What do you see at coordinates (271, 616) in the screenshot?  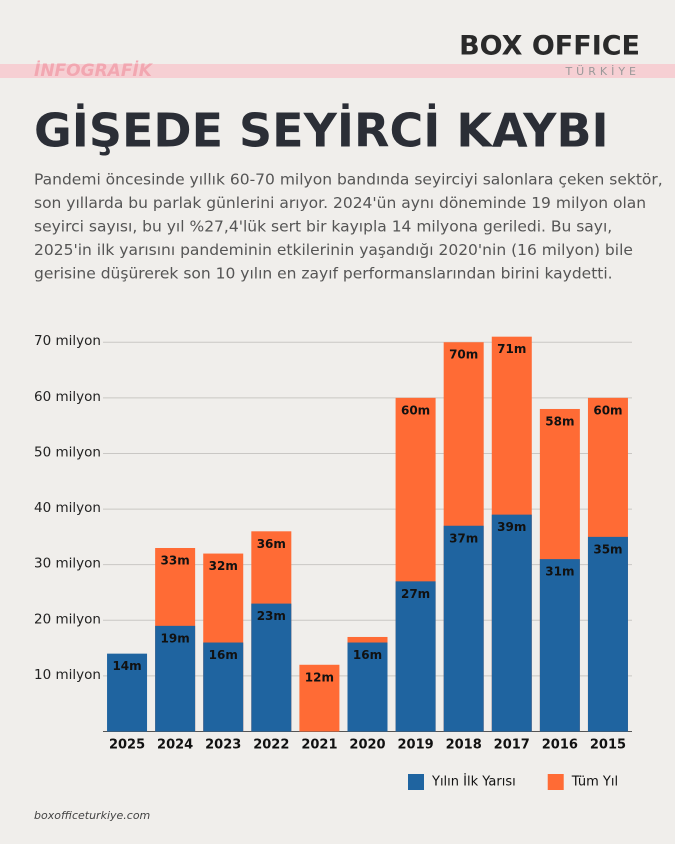 I see `value-label: 23m` at bounding box center [271, 616].